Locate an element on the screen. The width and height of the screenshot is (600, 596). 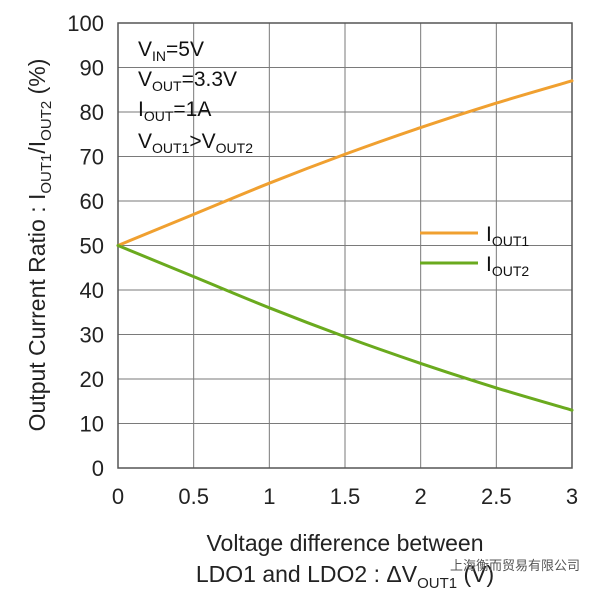
y-axis-label: Output Current Ratio : IOUT1/IOUT2 (%) is located at coordinates (39, 245).